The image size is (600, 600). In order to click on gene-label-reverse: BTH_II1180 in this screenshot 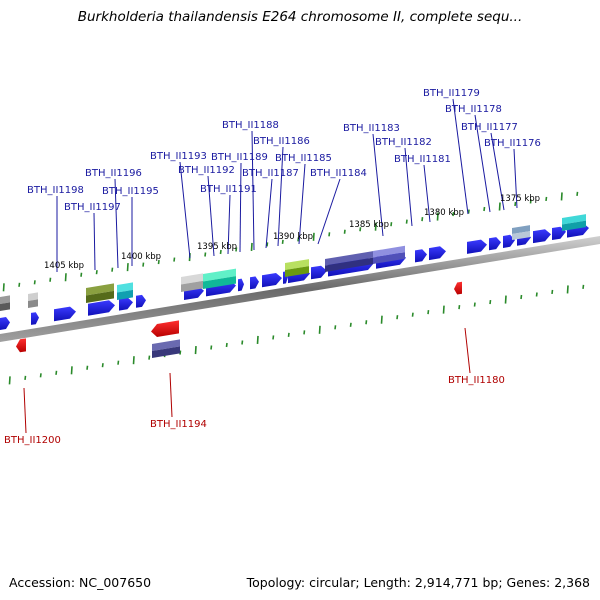, I will do `click(476, 380)`.